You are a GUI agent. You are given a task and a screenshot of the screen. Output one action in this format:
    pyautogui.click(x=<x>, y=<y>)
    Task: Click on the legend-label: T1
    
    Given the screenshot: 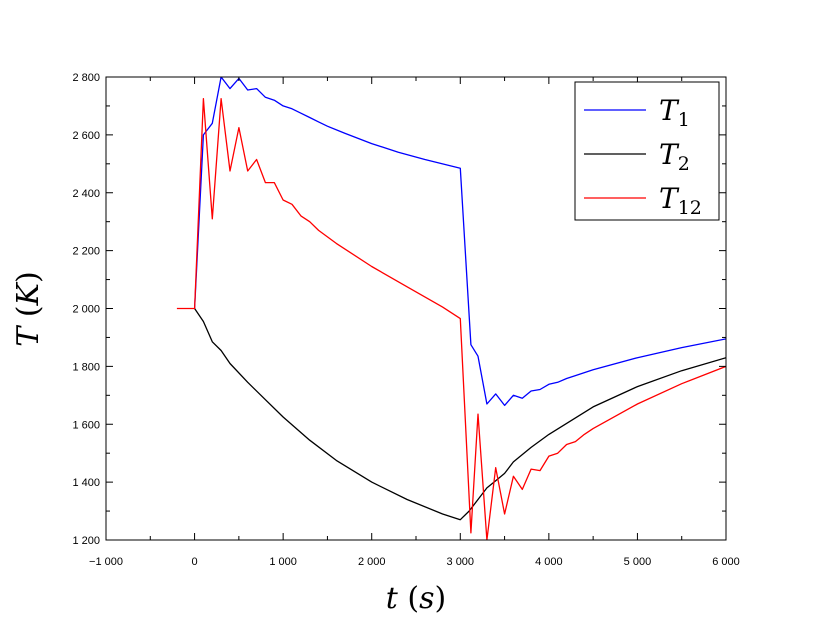 What is the action you would take?
    pyautogui.click(x=674, y=112)
    